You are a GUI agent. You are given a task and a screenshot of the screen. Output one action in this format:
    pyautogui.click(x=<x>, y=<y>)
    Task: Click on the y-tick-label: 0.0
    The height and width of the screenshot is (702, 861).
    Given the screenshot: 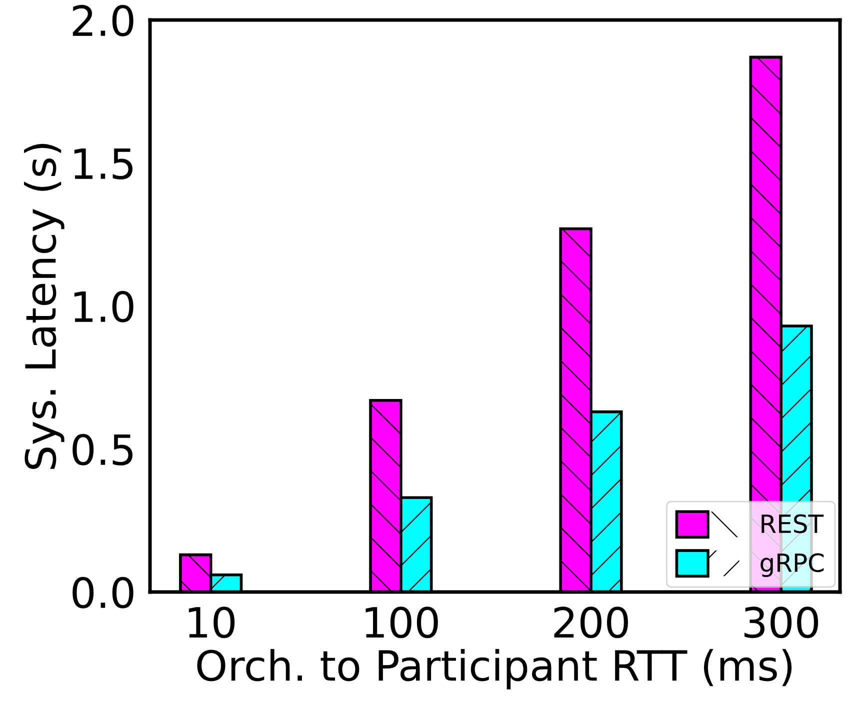 What is the action you would take?
    pyautogui.click(x=103, y=592)
    